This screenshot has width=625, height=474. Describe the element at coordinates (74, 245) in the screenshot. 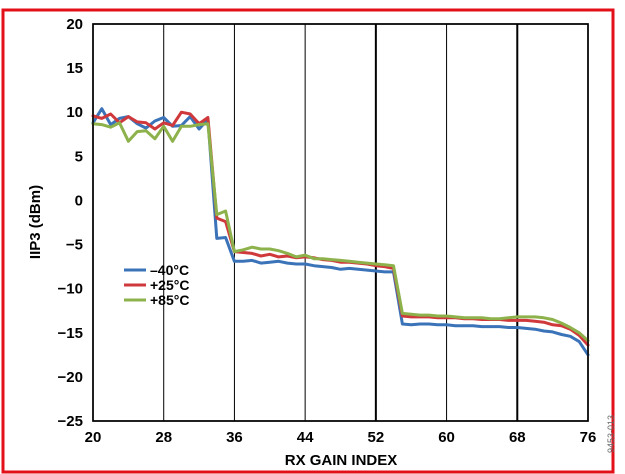

I see `y-tick-label: −5` at that location.